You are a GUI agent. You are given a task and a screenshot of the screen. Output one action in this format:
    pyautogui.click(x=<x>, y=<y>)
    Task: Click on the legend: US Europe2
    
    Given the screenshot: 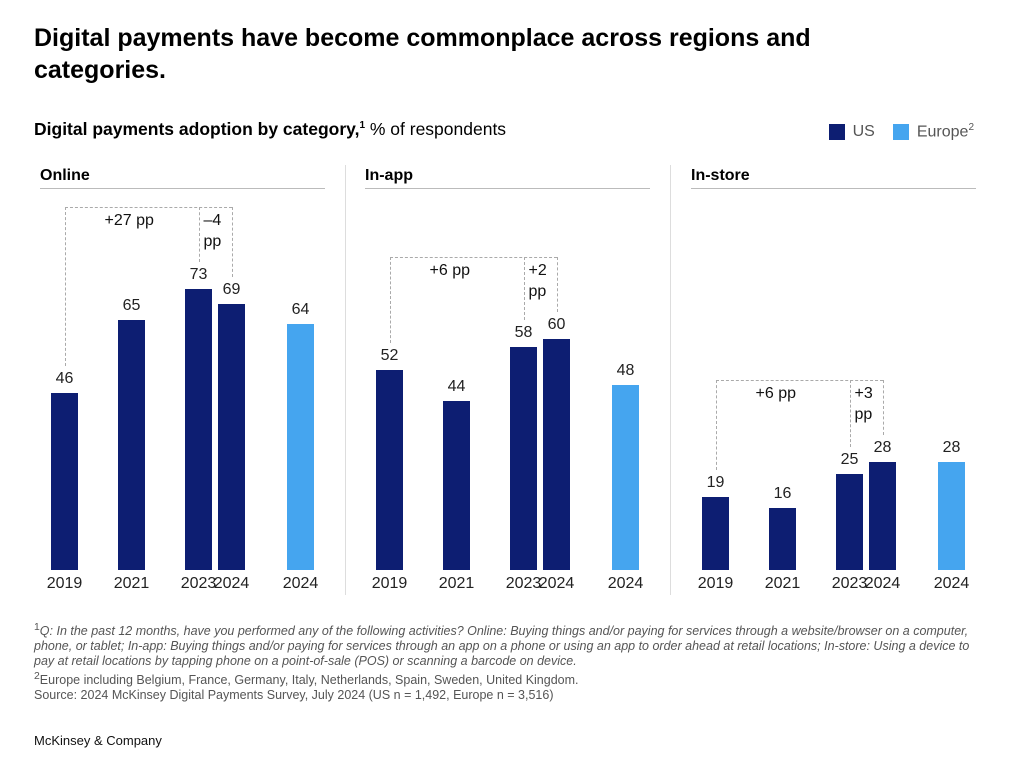 What is the action you would take?
    pyautogui.click(x=901, y=131)
    